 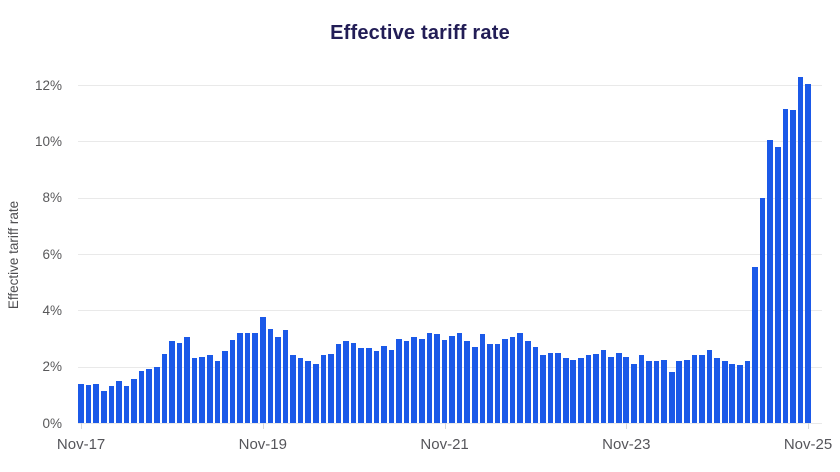 What do you see at coordinates (13, 255) in the screenshot?
I see `y-axis-title: Effective tariff rate` at bounding box center [13, 255].